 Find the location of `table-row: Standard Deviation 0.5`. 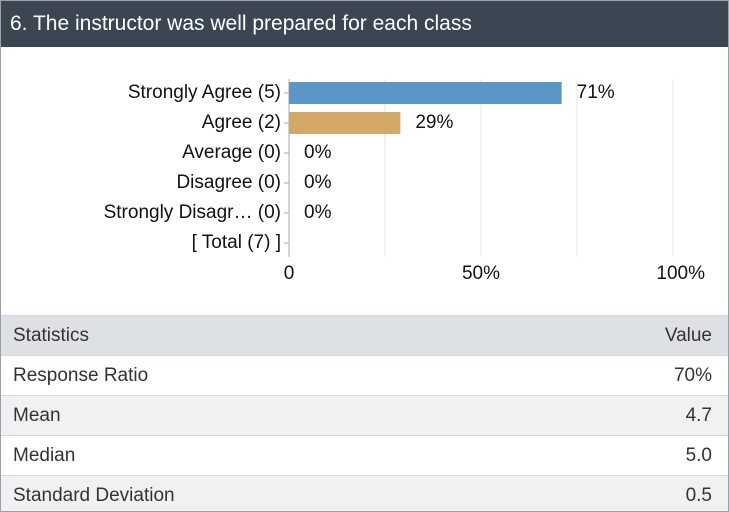

table-row: Standard Deviation 0.5 is located at coordinates (364, 493).